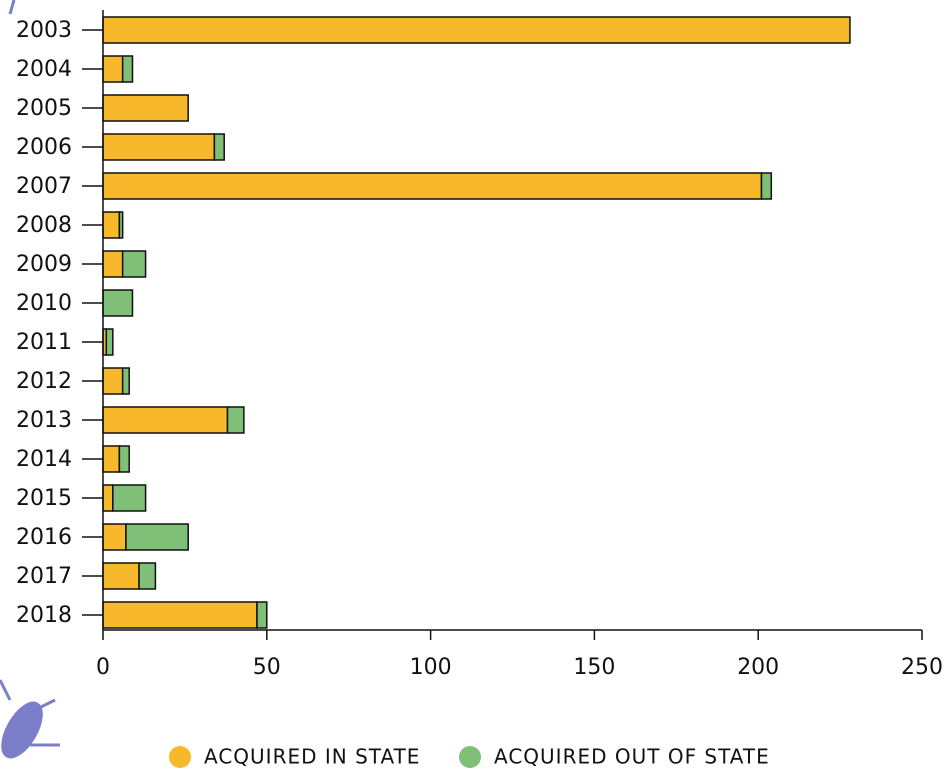  Describe the element at coordinates (632, 757) in the screenshot. I see `legend-text: Acquired out of State` at that location.